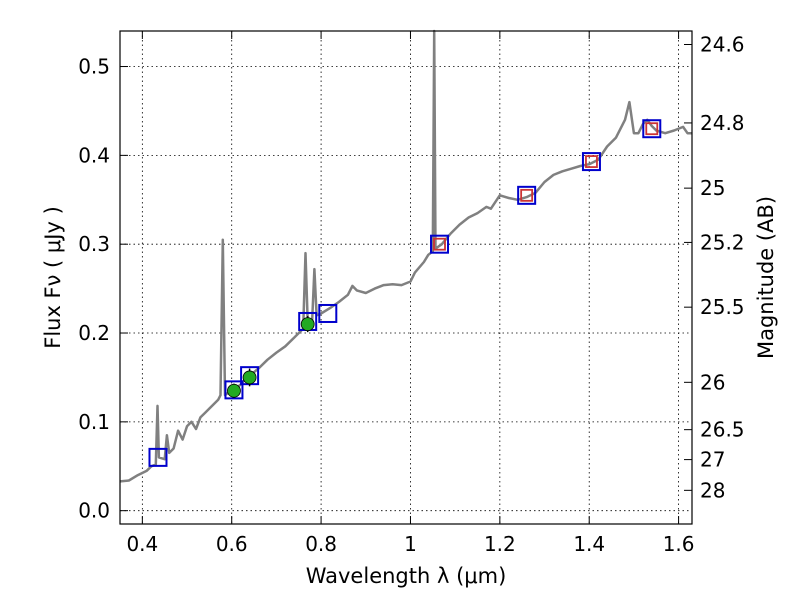 This screenshot has width=800, height=600. I want to click on x-tick-label: 1.6, so click(679, 544).